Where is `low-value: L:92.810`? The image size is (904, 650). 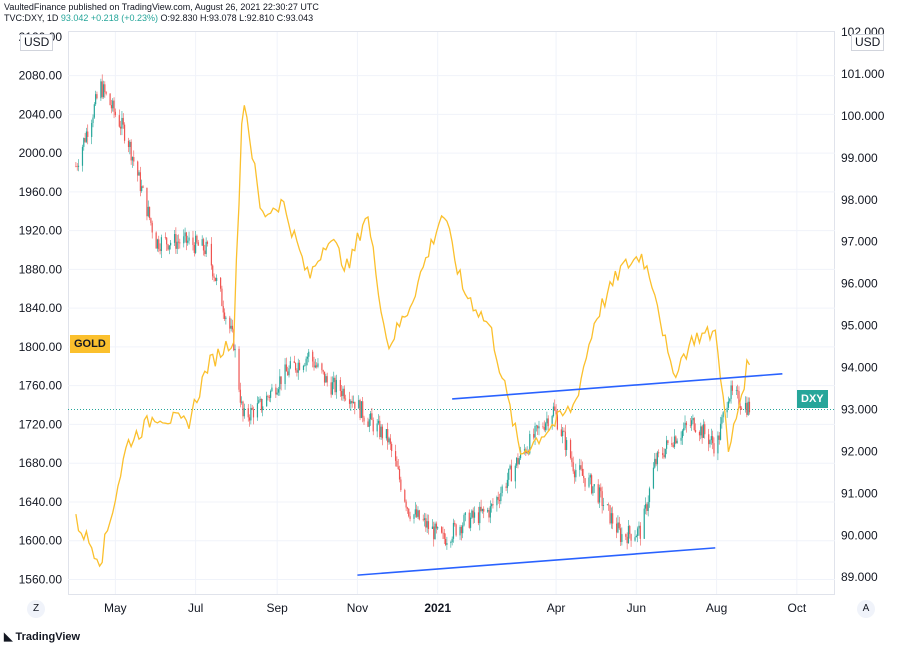 low-value: L:92.810 is located at coordinates (257, 18).